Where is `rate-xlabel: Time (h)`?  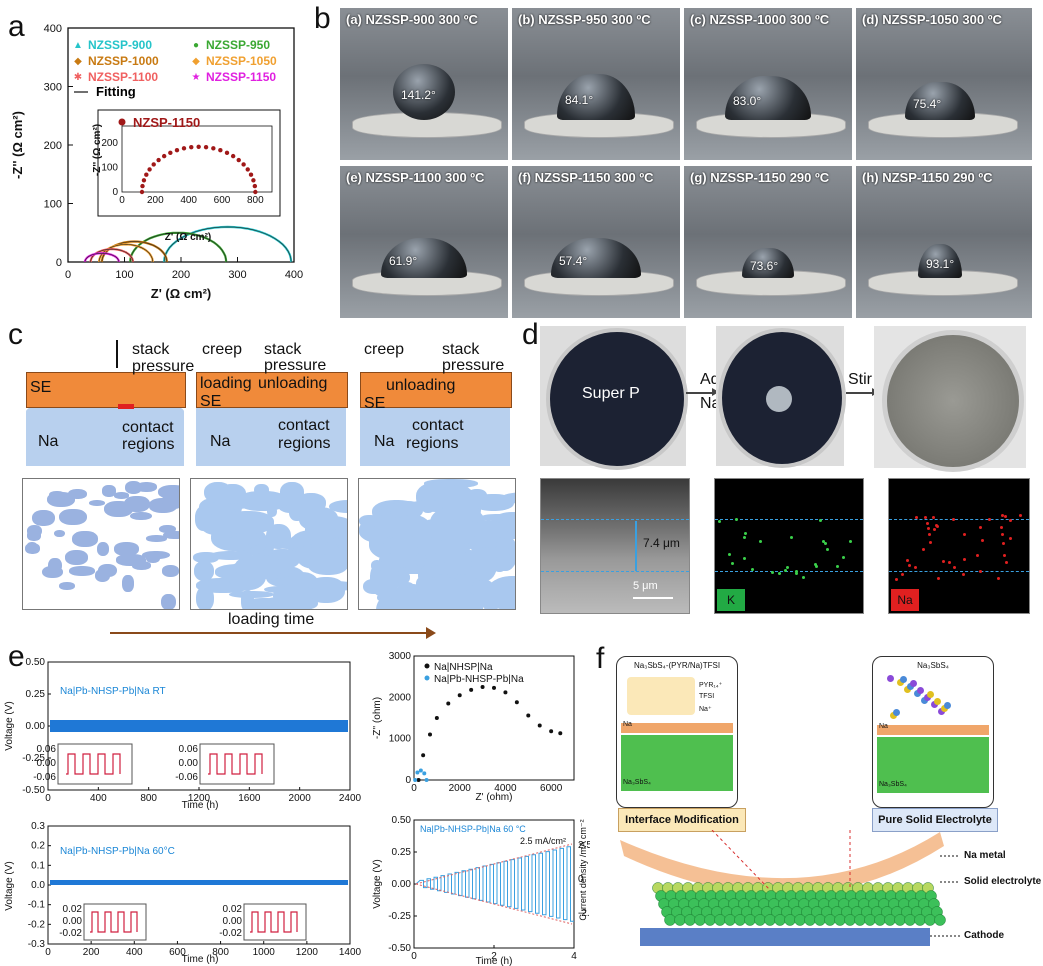 rate-xlabel: Time (h) is located at coordinates (494, 961).